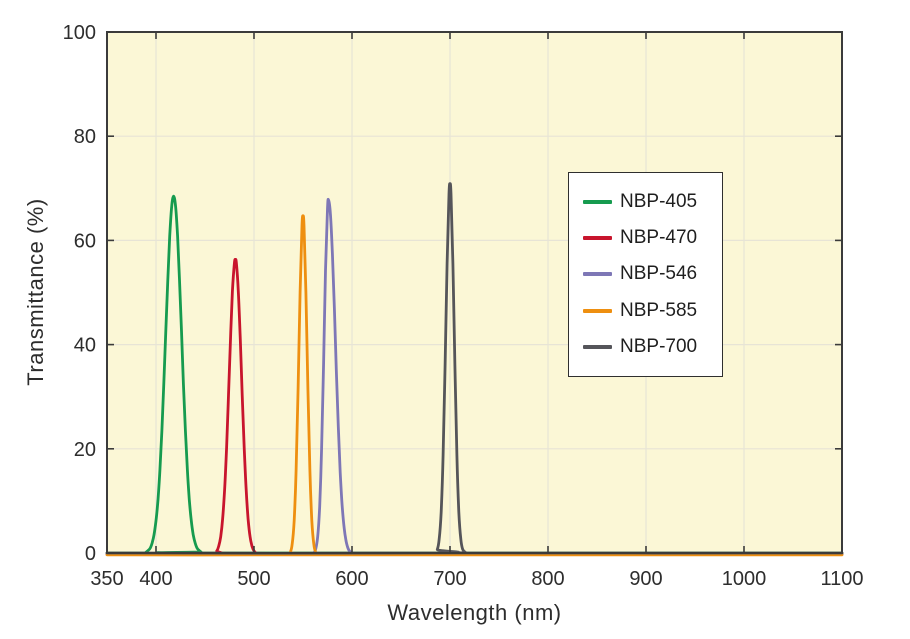  Describe the element at coordinates (474, 612) in the screenshot. I see `x-axis-title: Wavelength (nm)` at that location.